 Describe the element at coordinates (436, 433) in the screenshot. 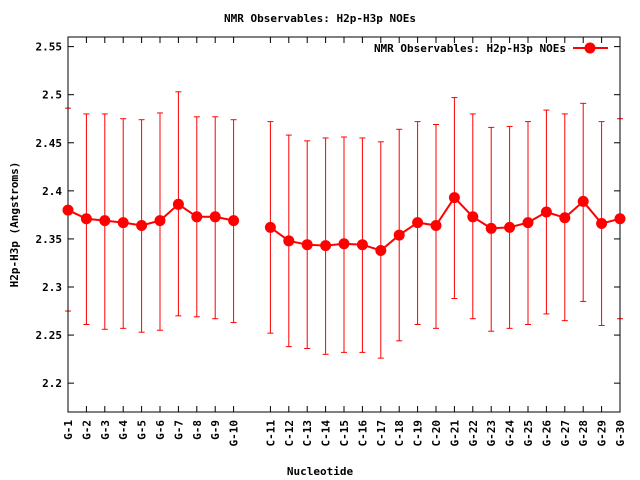

I see `x-tick-label: C-20` at that location.